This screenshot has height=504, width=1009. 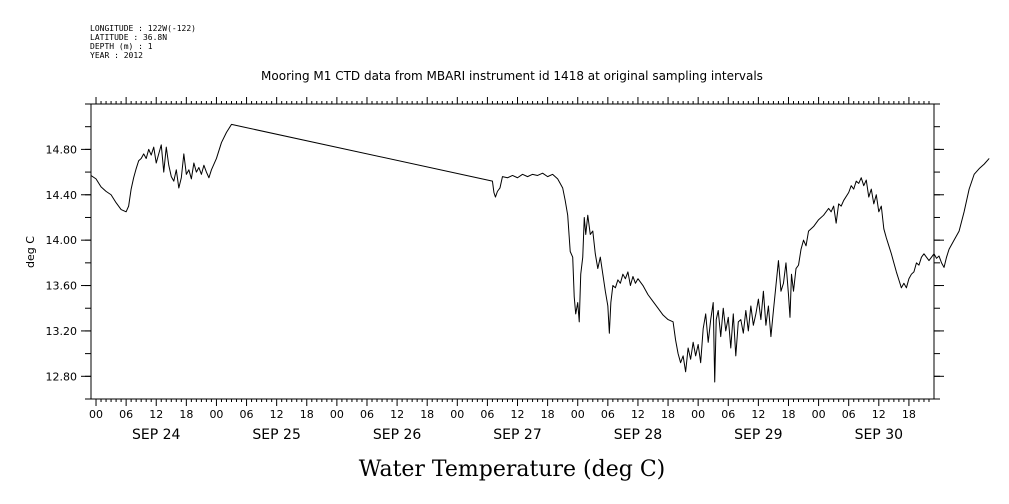 I want to click on y-tick-label: 14.00, so click(x=62, y=240).